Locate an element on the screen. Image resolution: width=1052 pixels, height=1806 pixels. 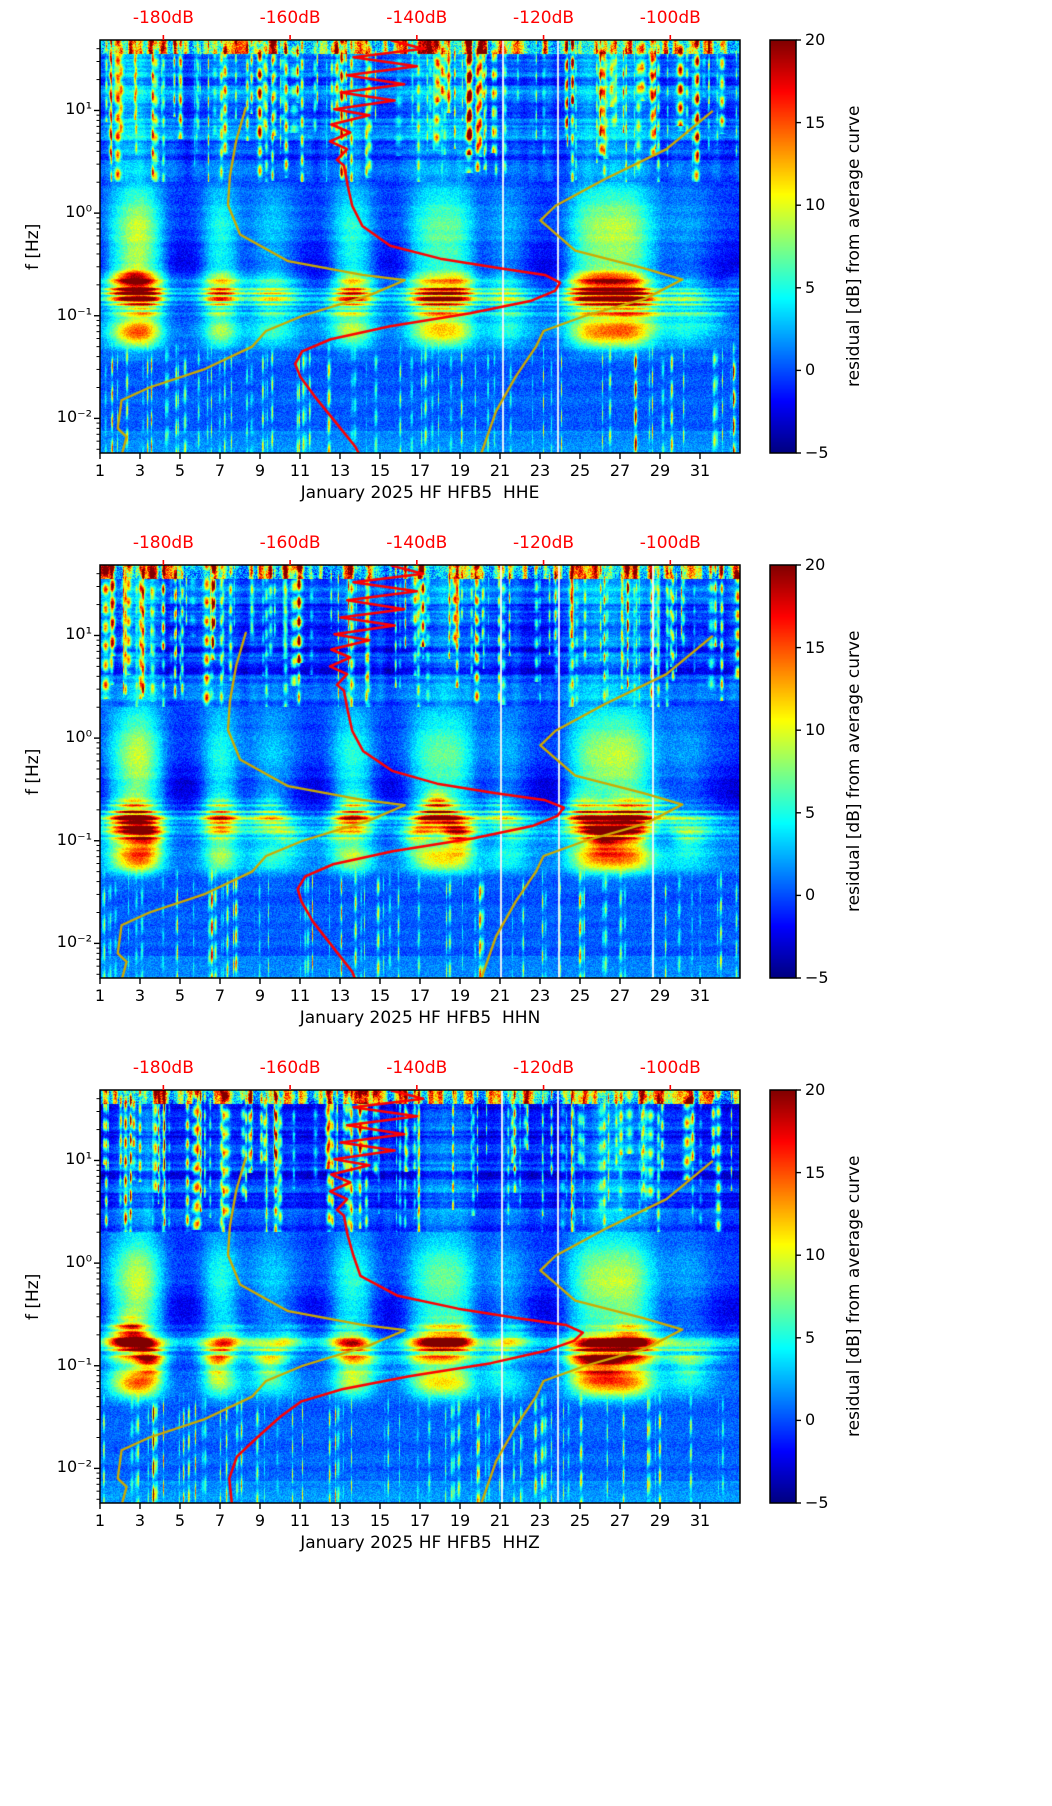
plot-frame is located at coordinates (420, 246).